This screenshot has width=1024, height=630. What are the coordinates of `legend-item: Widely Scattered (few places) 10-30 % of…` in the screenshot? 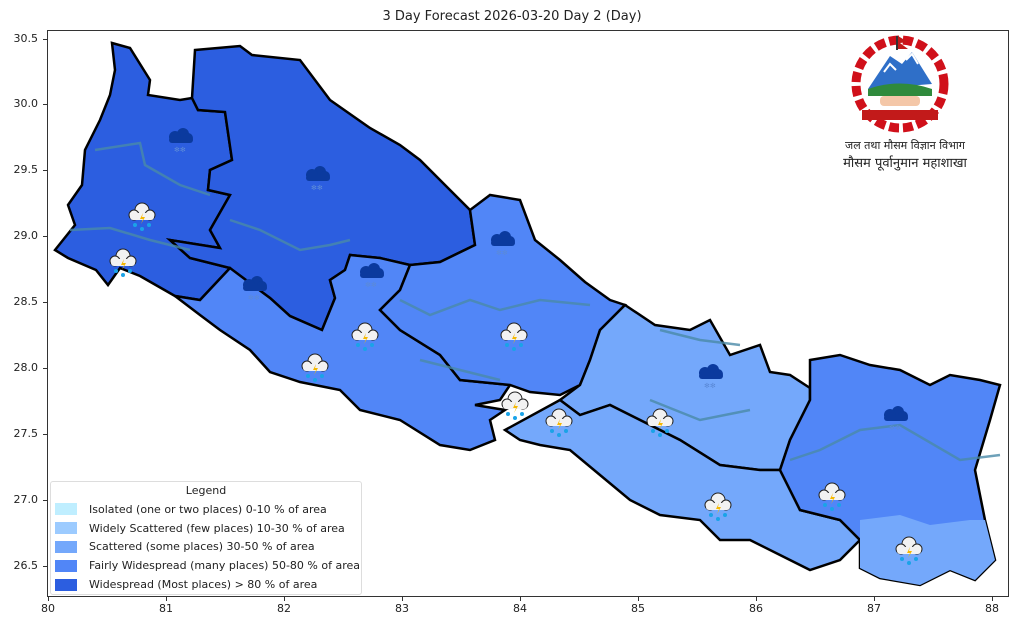 It's located at (206, 528).